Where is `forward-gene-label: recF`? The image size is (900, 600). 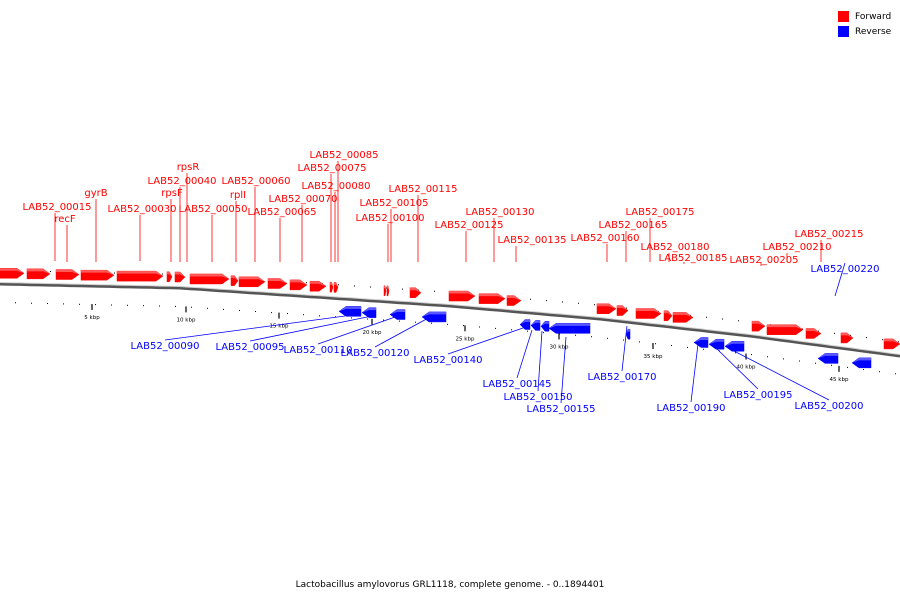 forward-gene-label: recF is located at coordinates (65, 219).